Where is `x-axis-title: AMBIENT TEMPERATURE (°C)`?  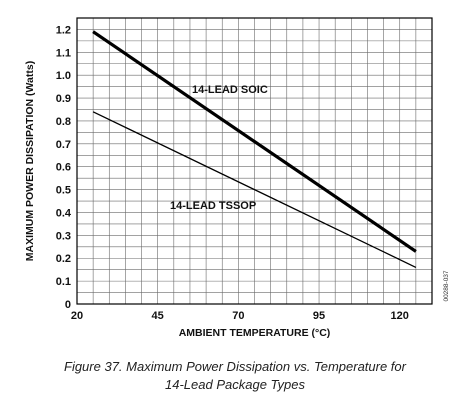 x-axis-title: AMBIENT TEMPERATURE (°C) is located at coordinates (255, 333).